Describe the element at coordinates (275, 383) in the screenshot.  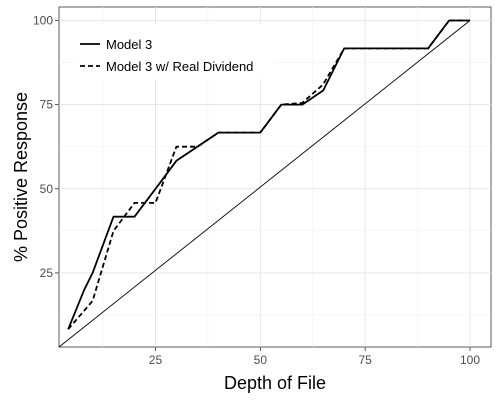
I see `x-axis-title: Depth of File` at that location.